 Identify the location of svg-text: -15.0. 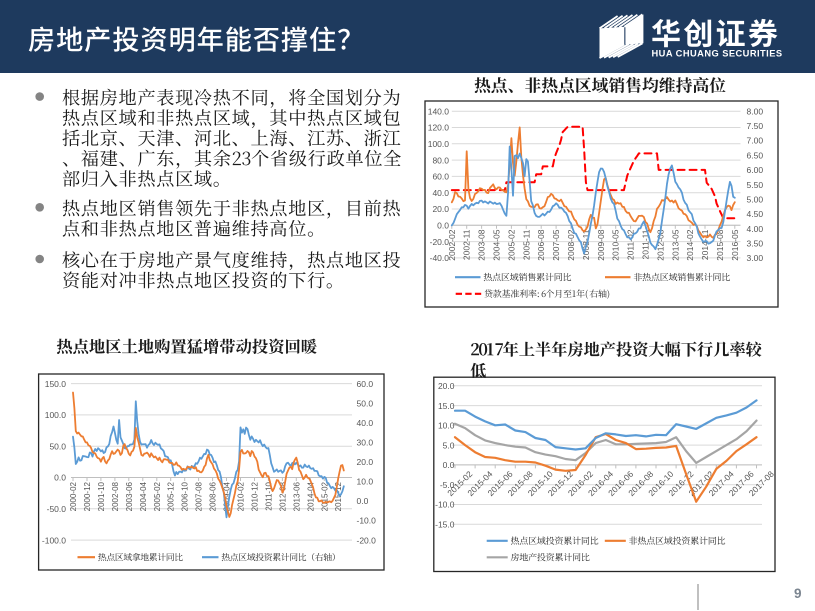
(445, 524).